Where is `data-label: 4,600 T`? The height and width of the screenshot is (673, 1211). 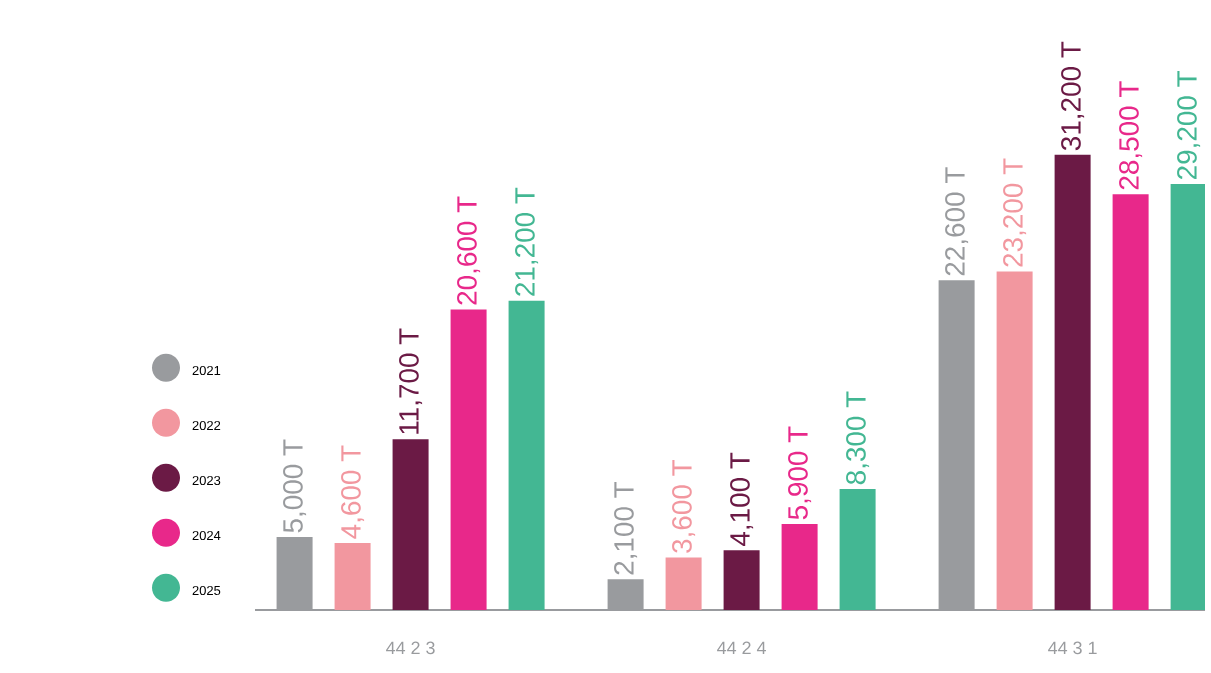 data-label: 4,600 T is located at coordinates (353, 492).